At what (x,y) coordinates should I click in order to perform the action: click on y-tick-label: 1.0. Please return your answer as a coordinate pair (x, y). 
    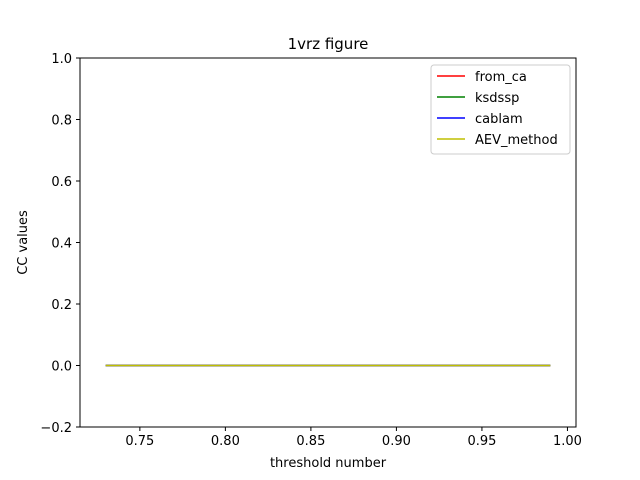
    Looking at the image, I should click on (61, 59).